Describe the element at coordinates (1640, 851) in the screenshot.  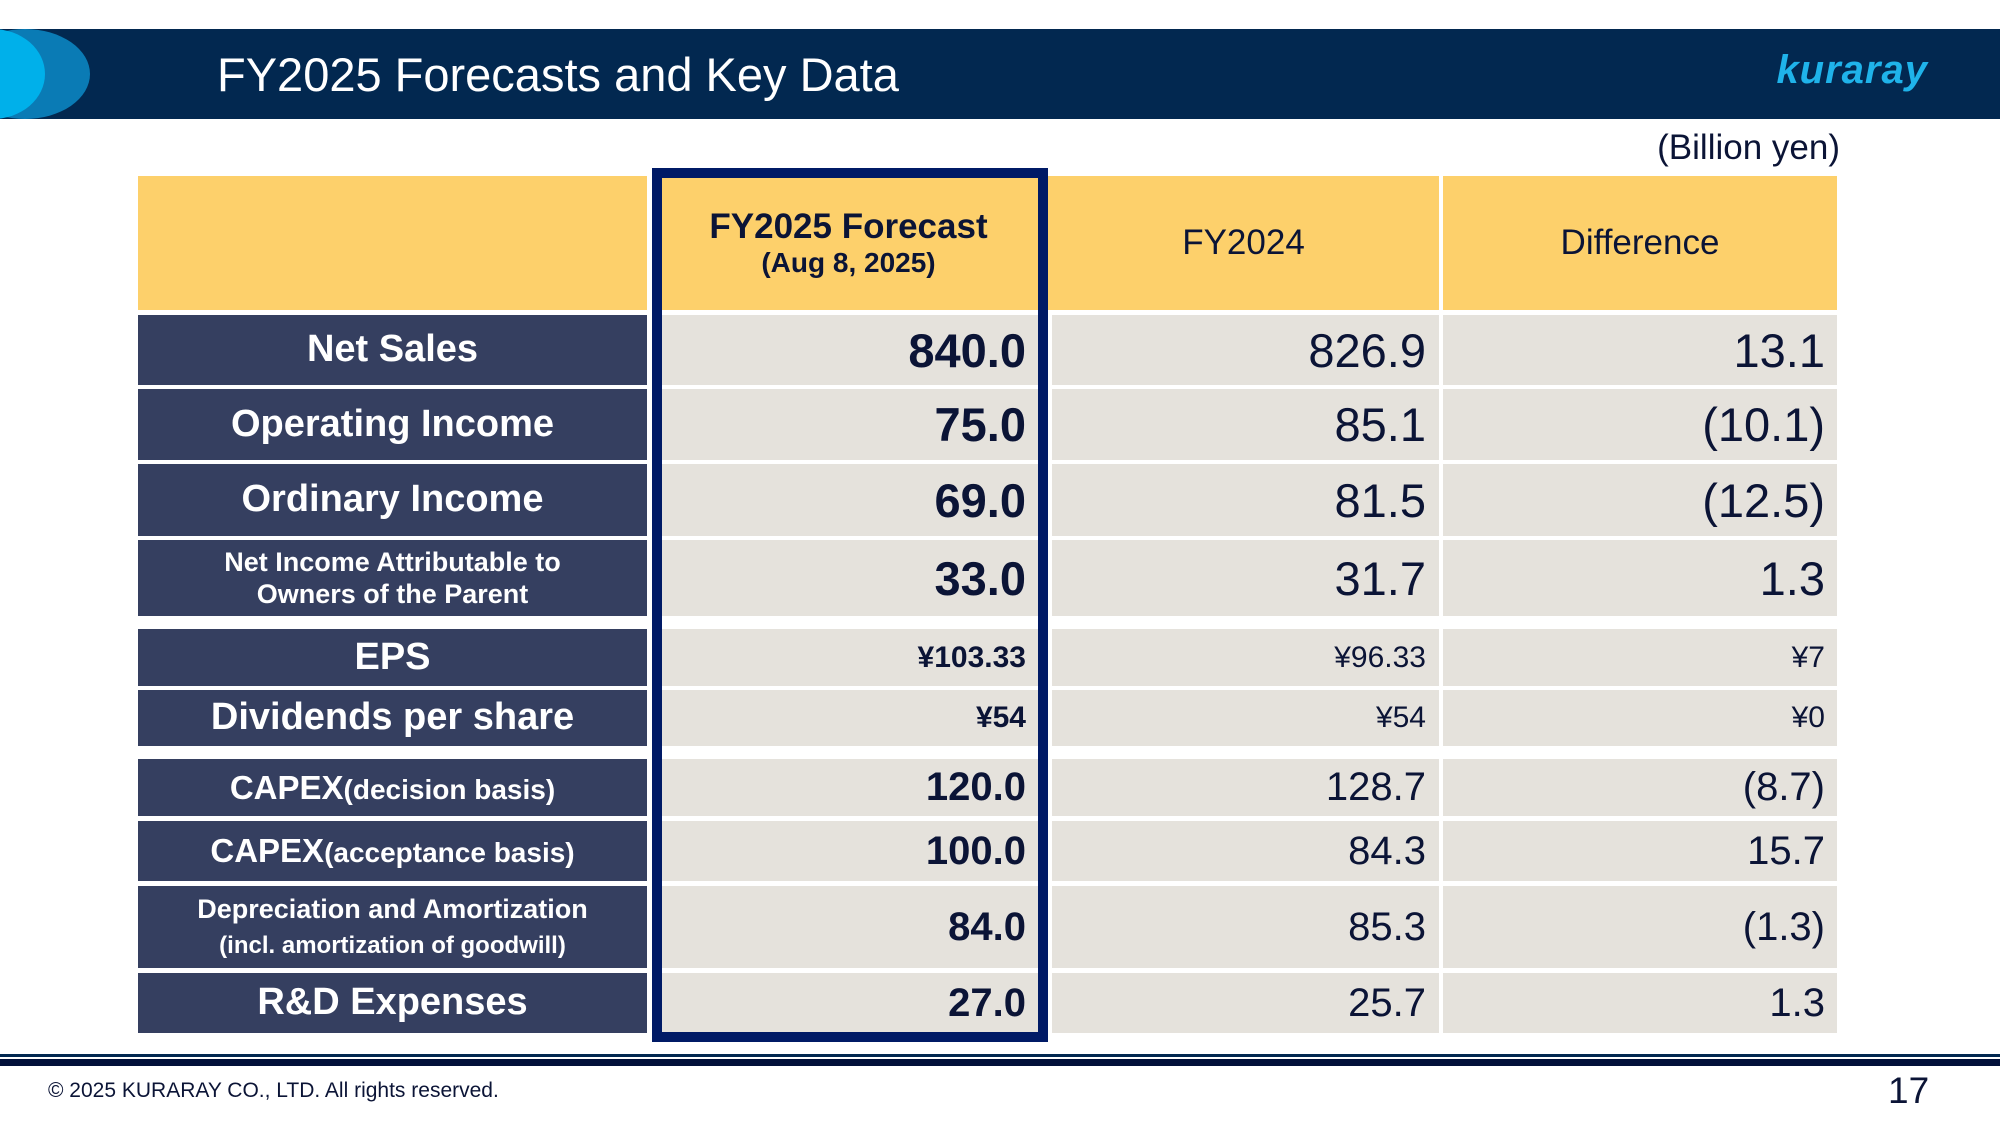
I see `difference-value: 15.7` at that location.